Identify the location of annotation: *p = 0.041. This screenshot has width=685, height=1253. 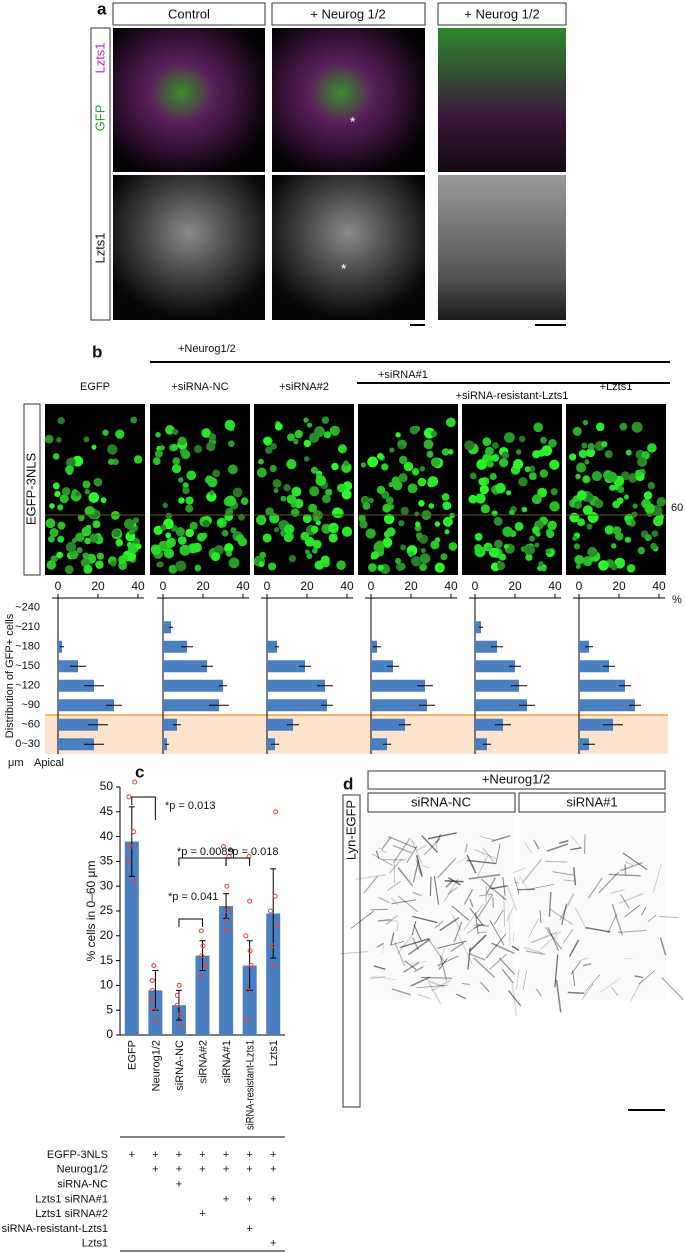
(193, 897).